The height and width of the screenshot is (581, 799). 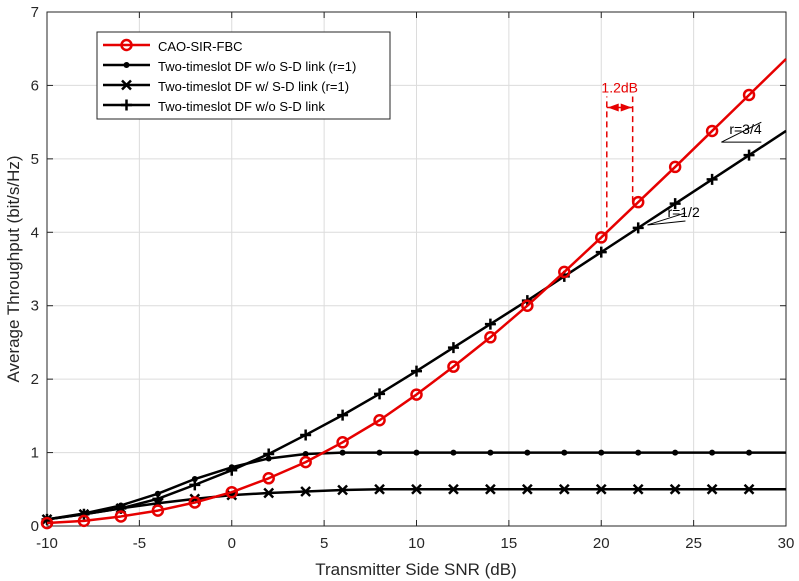 I want to click on y-tick-label: 5, so click(x=35, y=159).